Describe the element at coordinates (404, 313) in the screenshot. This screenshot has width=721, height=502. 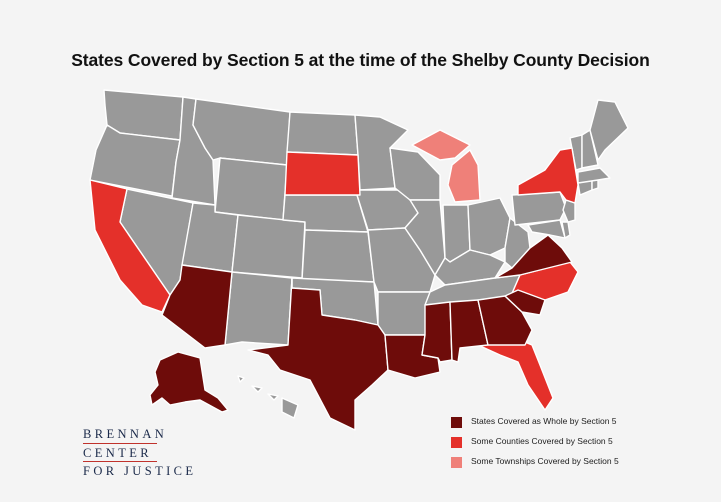
I see `state-arkansas` at that location.